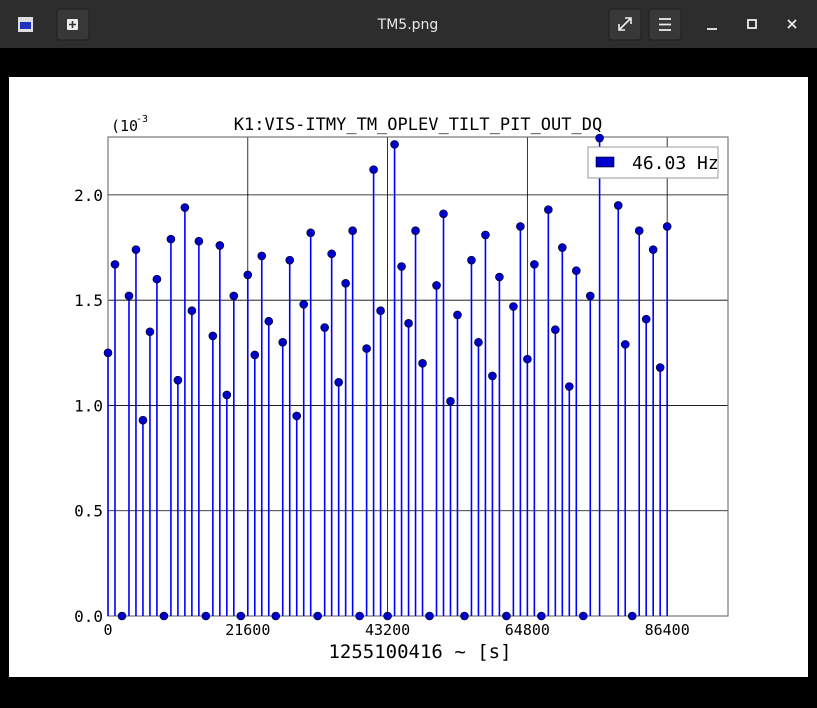 The height and width of the screenshot is (708, 817). What do you see at coordinates (88, 195) in the screenshot?
I see `y-tick-label: 2.0` at bounding box center [88, 195].